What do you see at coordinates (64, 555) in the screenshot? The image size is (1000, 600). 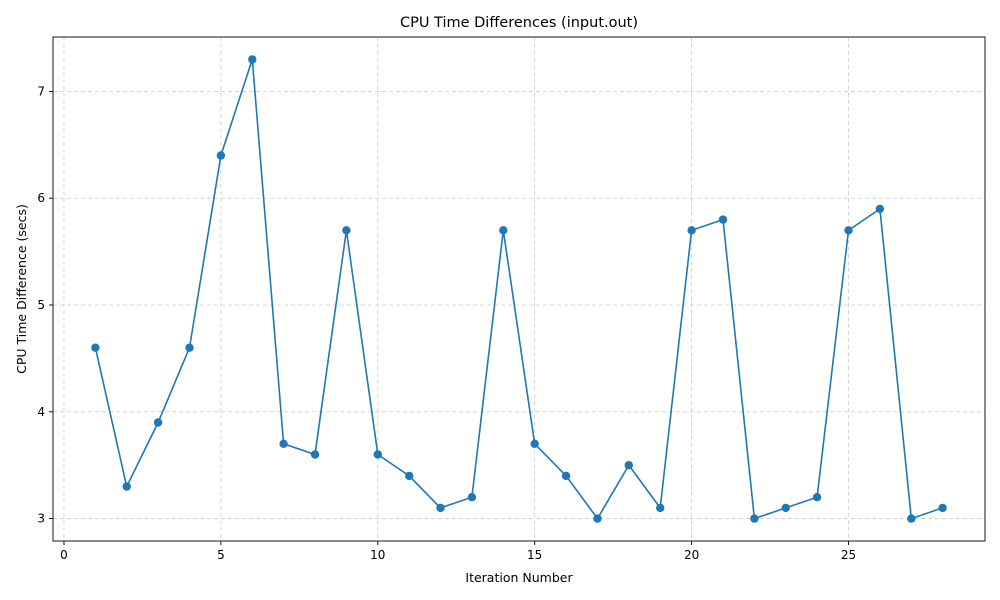 I see `x-tick-label: 0` at bounding box center [64, 555].